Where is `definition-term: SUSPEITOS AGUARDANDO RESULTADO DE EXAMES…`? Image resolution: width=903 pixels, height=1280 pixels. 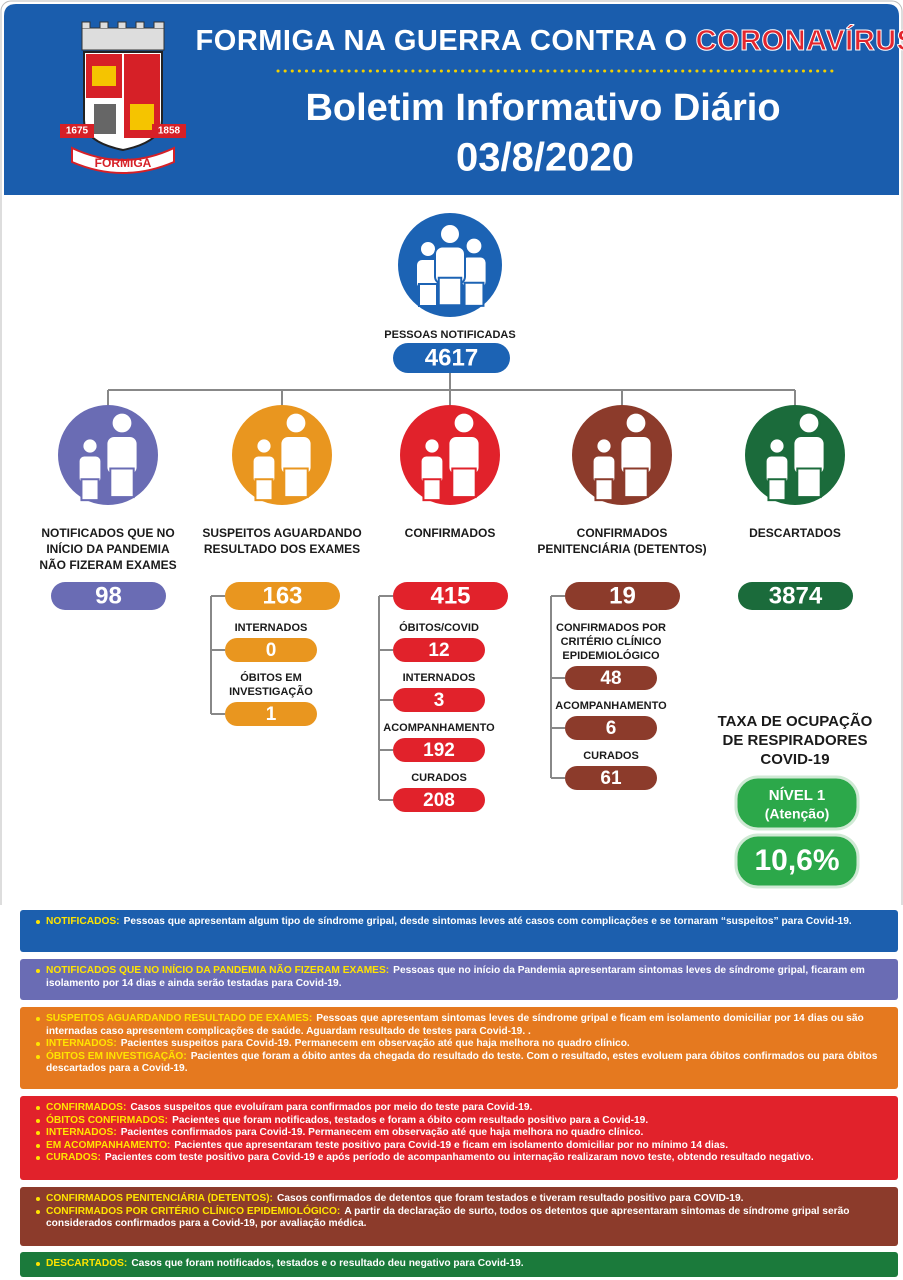 definition-term: SUSPEITOS AGUARDANDO RESULTADO DE EXAMES… is located at coordinates (179, 1018).